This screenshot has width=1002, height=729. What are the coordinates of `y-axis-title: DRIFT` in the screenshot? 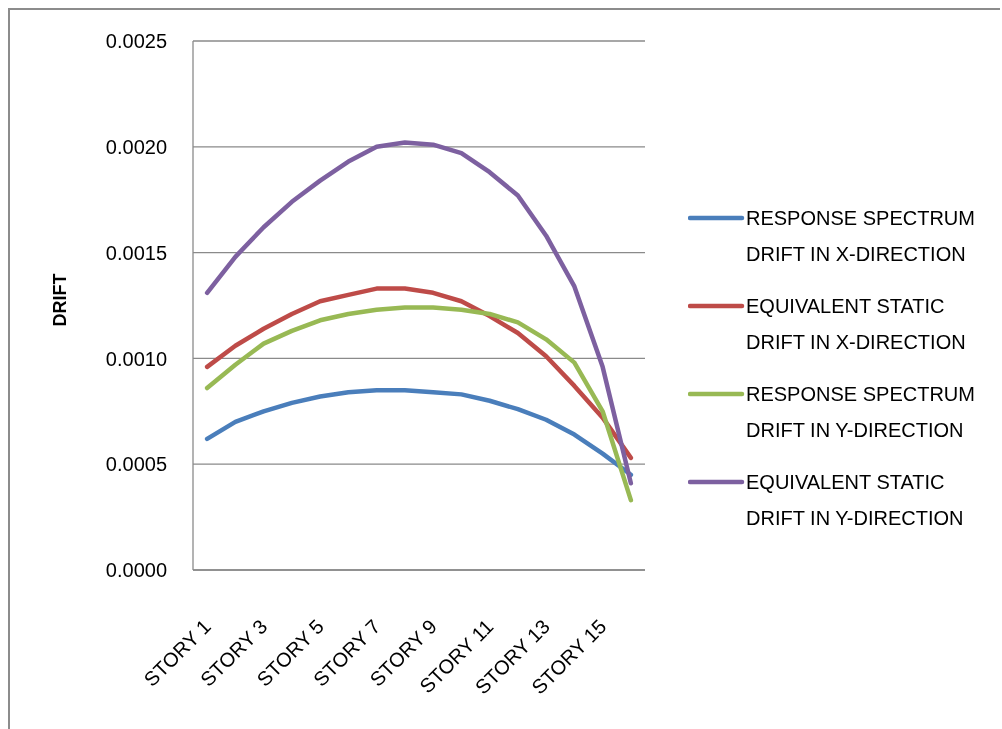 It's located at (60, 300).